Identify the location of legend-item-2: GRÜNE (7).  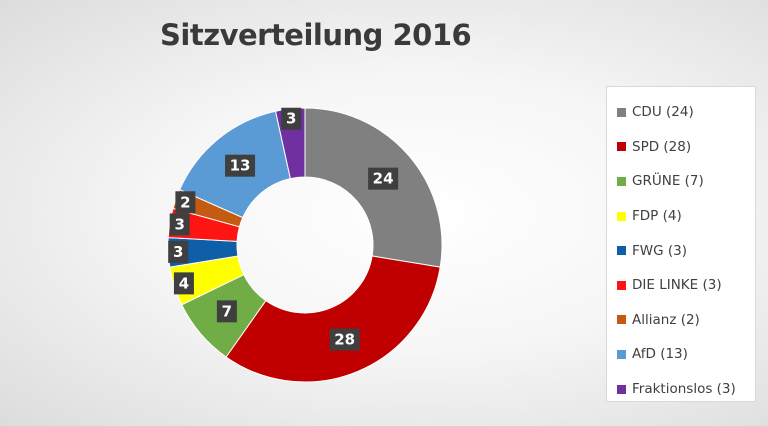
(686, 181).